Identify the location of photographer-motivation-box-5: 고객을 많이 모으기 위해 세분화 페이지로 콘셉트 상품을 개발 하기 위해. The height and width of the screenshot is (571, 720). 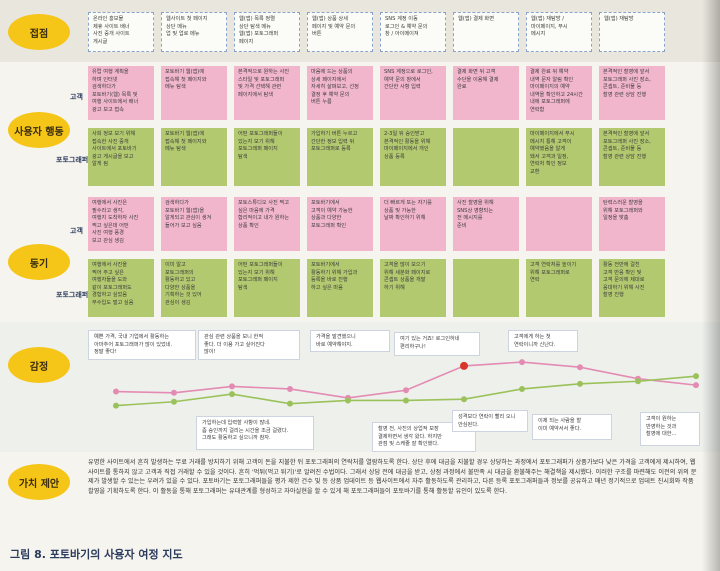
(413, 288).